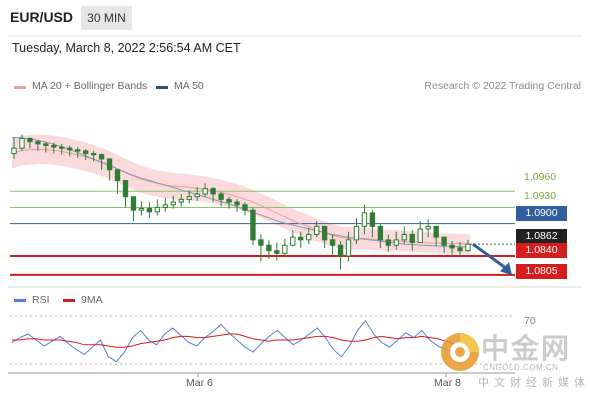 The image size is (590, 400). Describe the element at coordinates (541, 236) in the screenshot. I see `current-price-tag: 1.0862` at that location.